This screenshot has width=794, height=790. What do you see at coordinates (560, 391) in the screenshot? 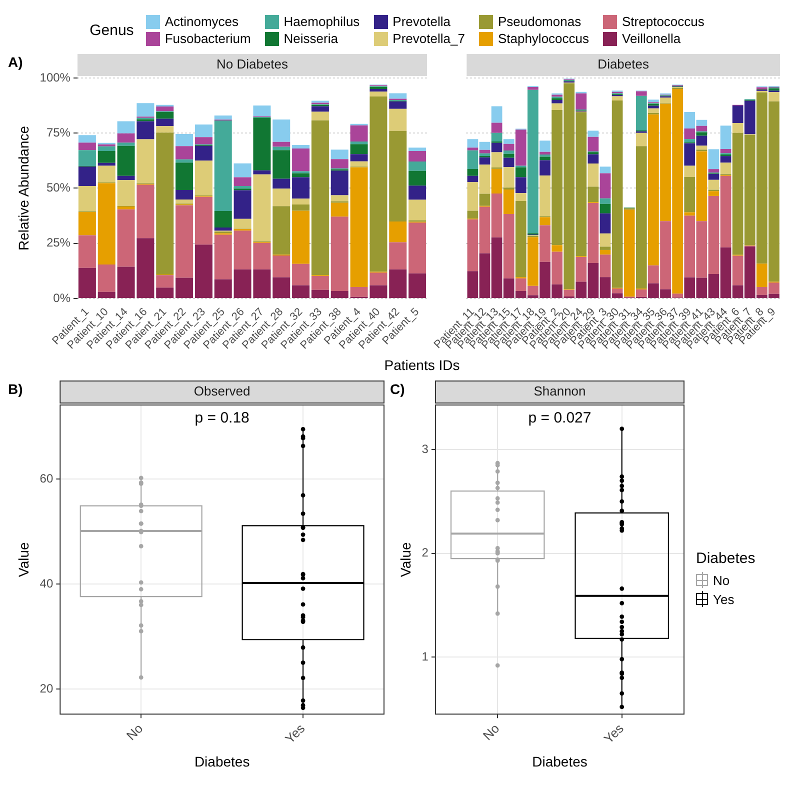
I see `chart-title: Shannon` at bounding box center [560, 391].